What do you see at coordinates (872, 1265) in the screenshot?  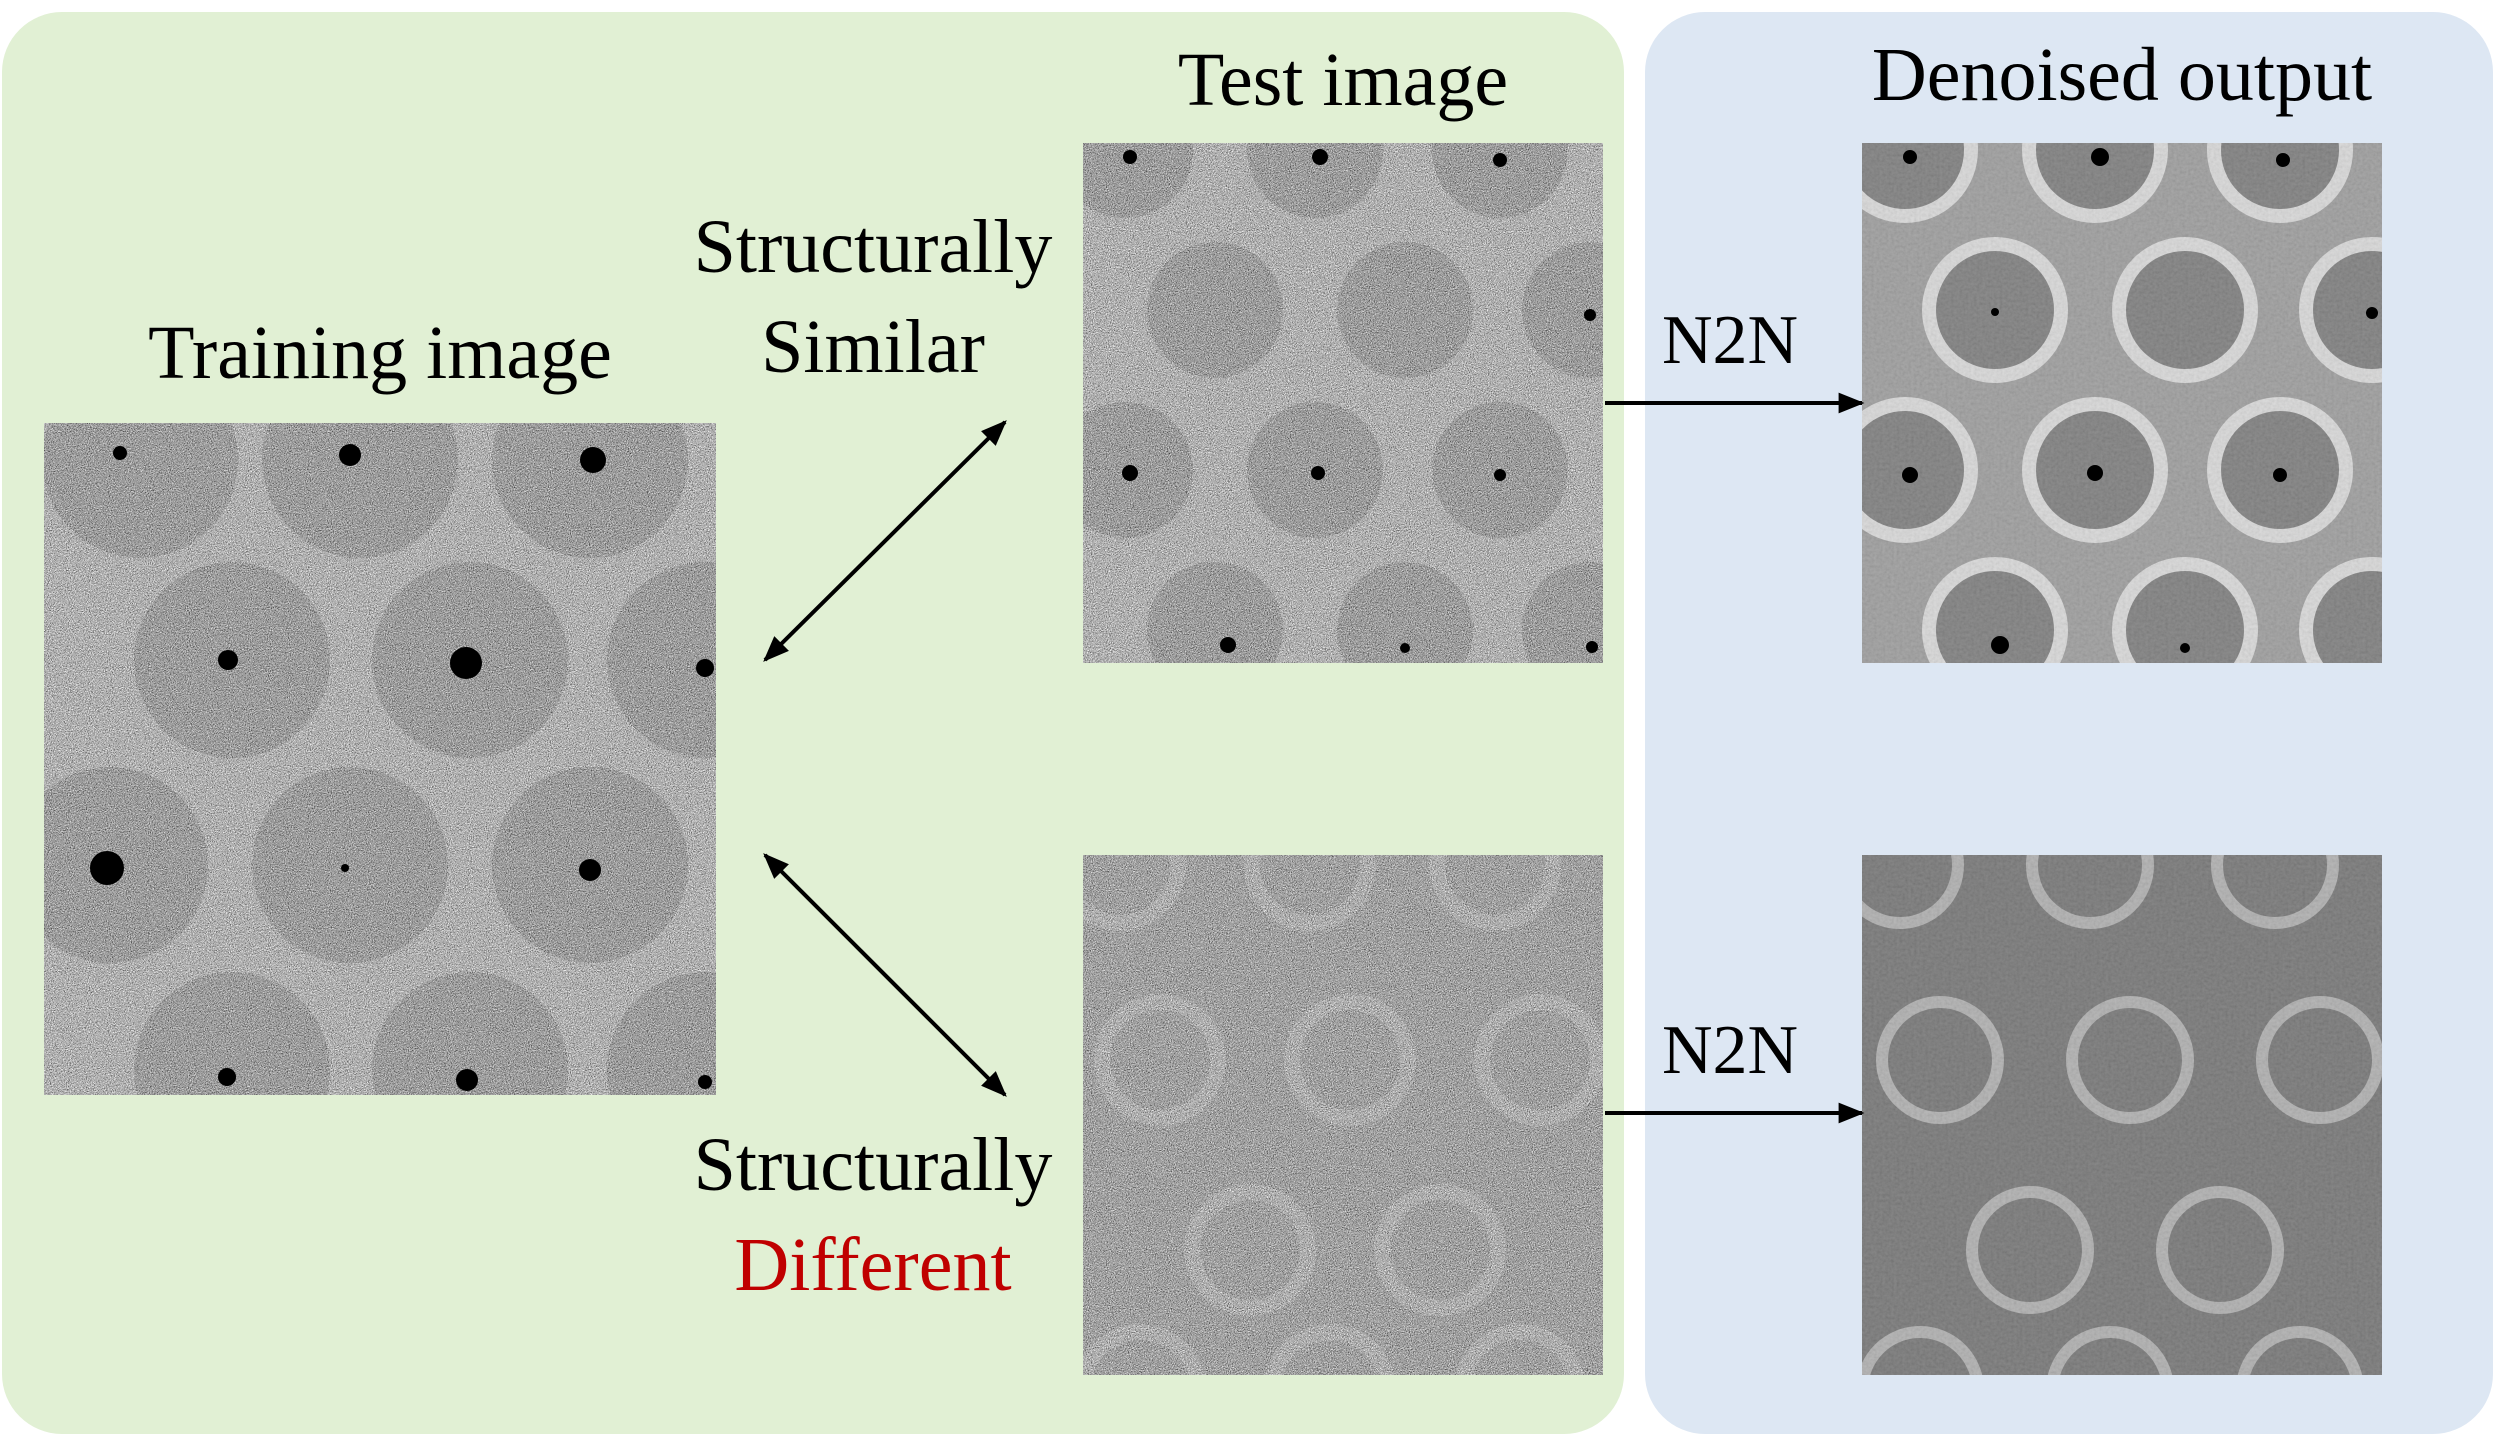 I see `different-label-line2: Different` at bounding box center [872, 1265].